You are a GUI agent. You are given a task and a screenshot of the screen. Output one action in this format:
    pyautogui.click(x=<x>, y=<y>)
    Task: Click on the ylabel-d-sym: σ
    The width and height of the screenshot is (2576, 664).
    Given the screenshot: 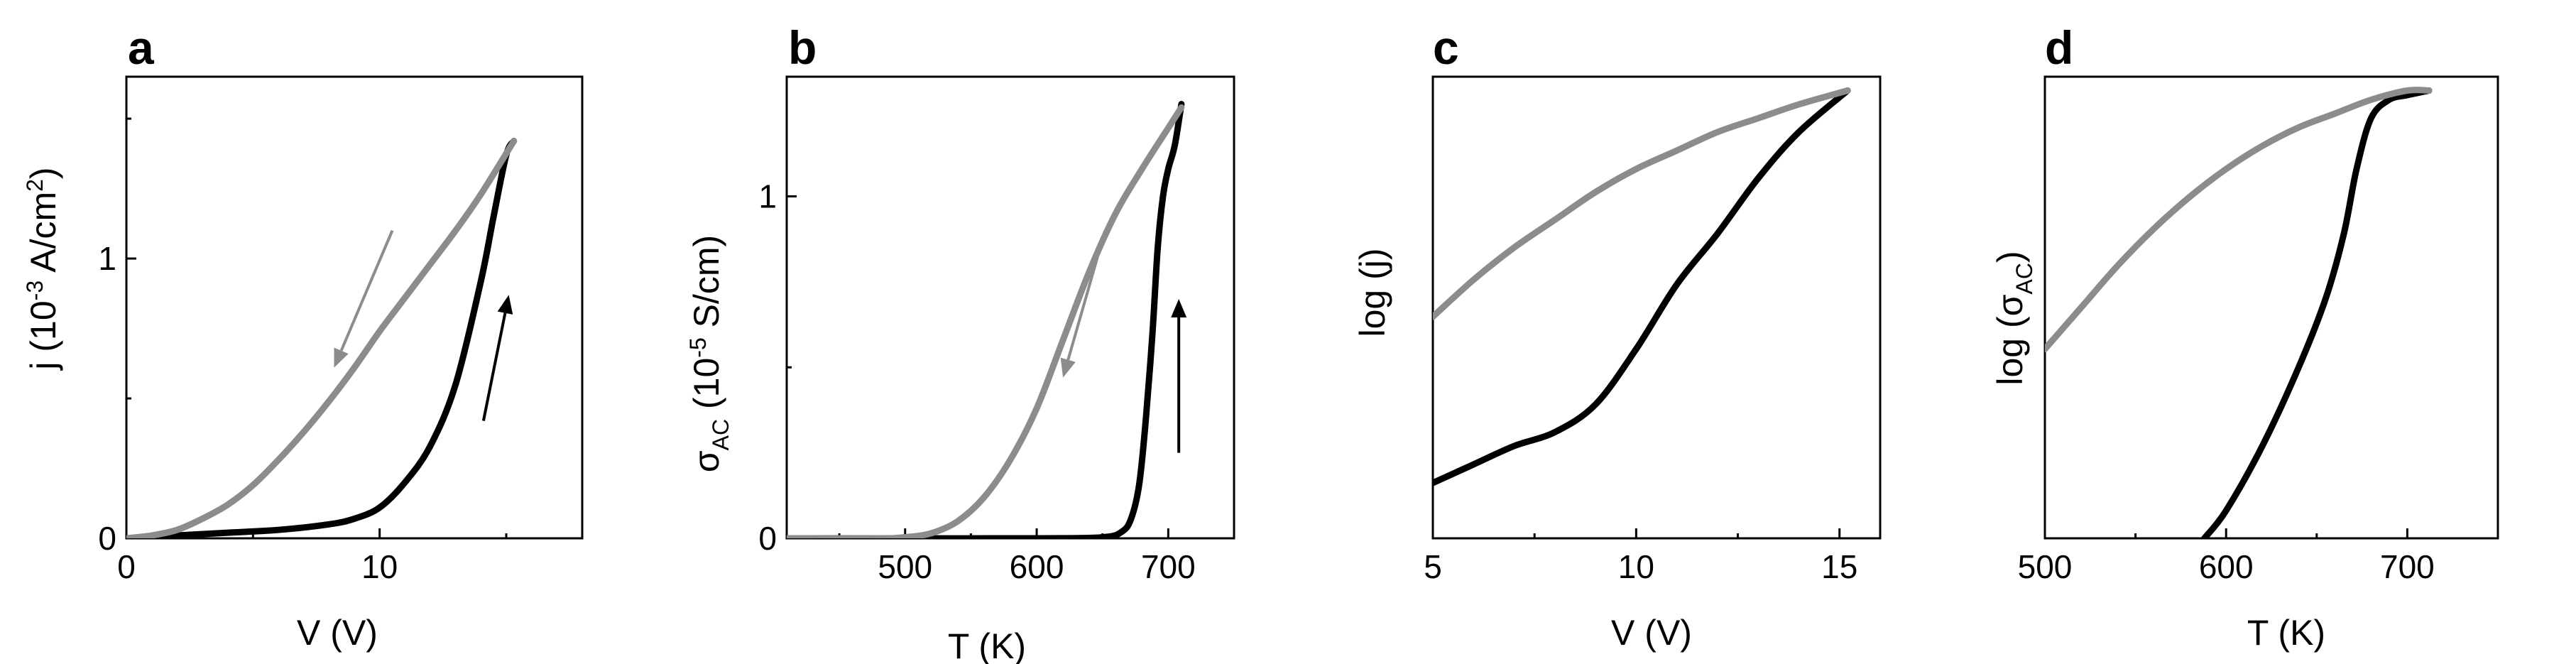 What is the action you would take?
    pyautogui.click(x=2010, y=305)
    